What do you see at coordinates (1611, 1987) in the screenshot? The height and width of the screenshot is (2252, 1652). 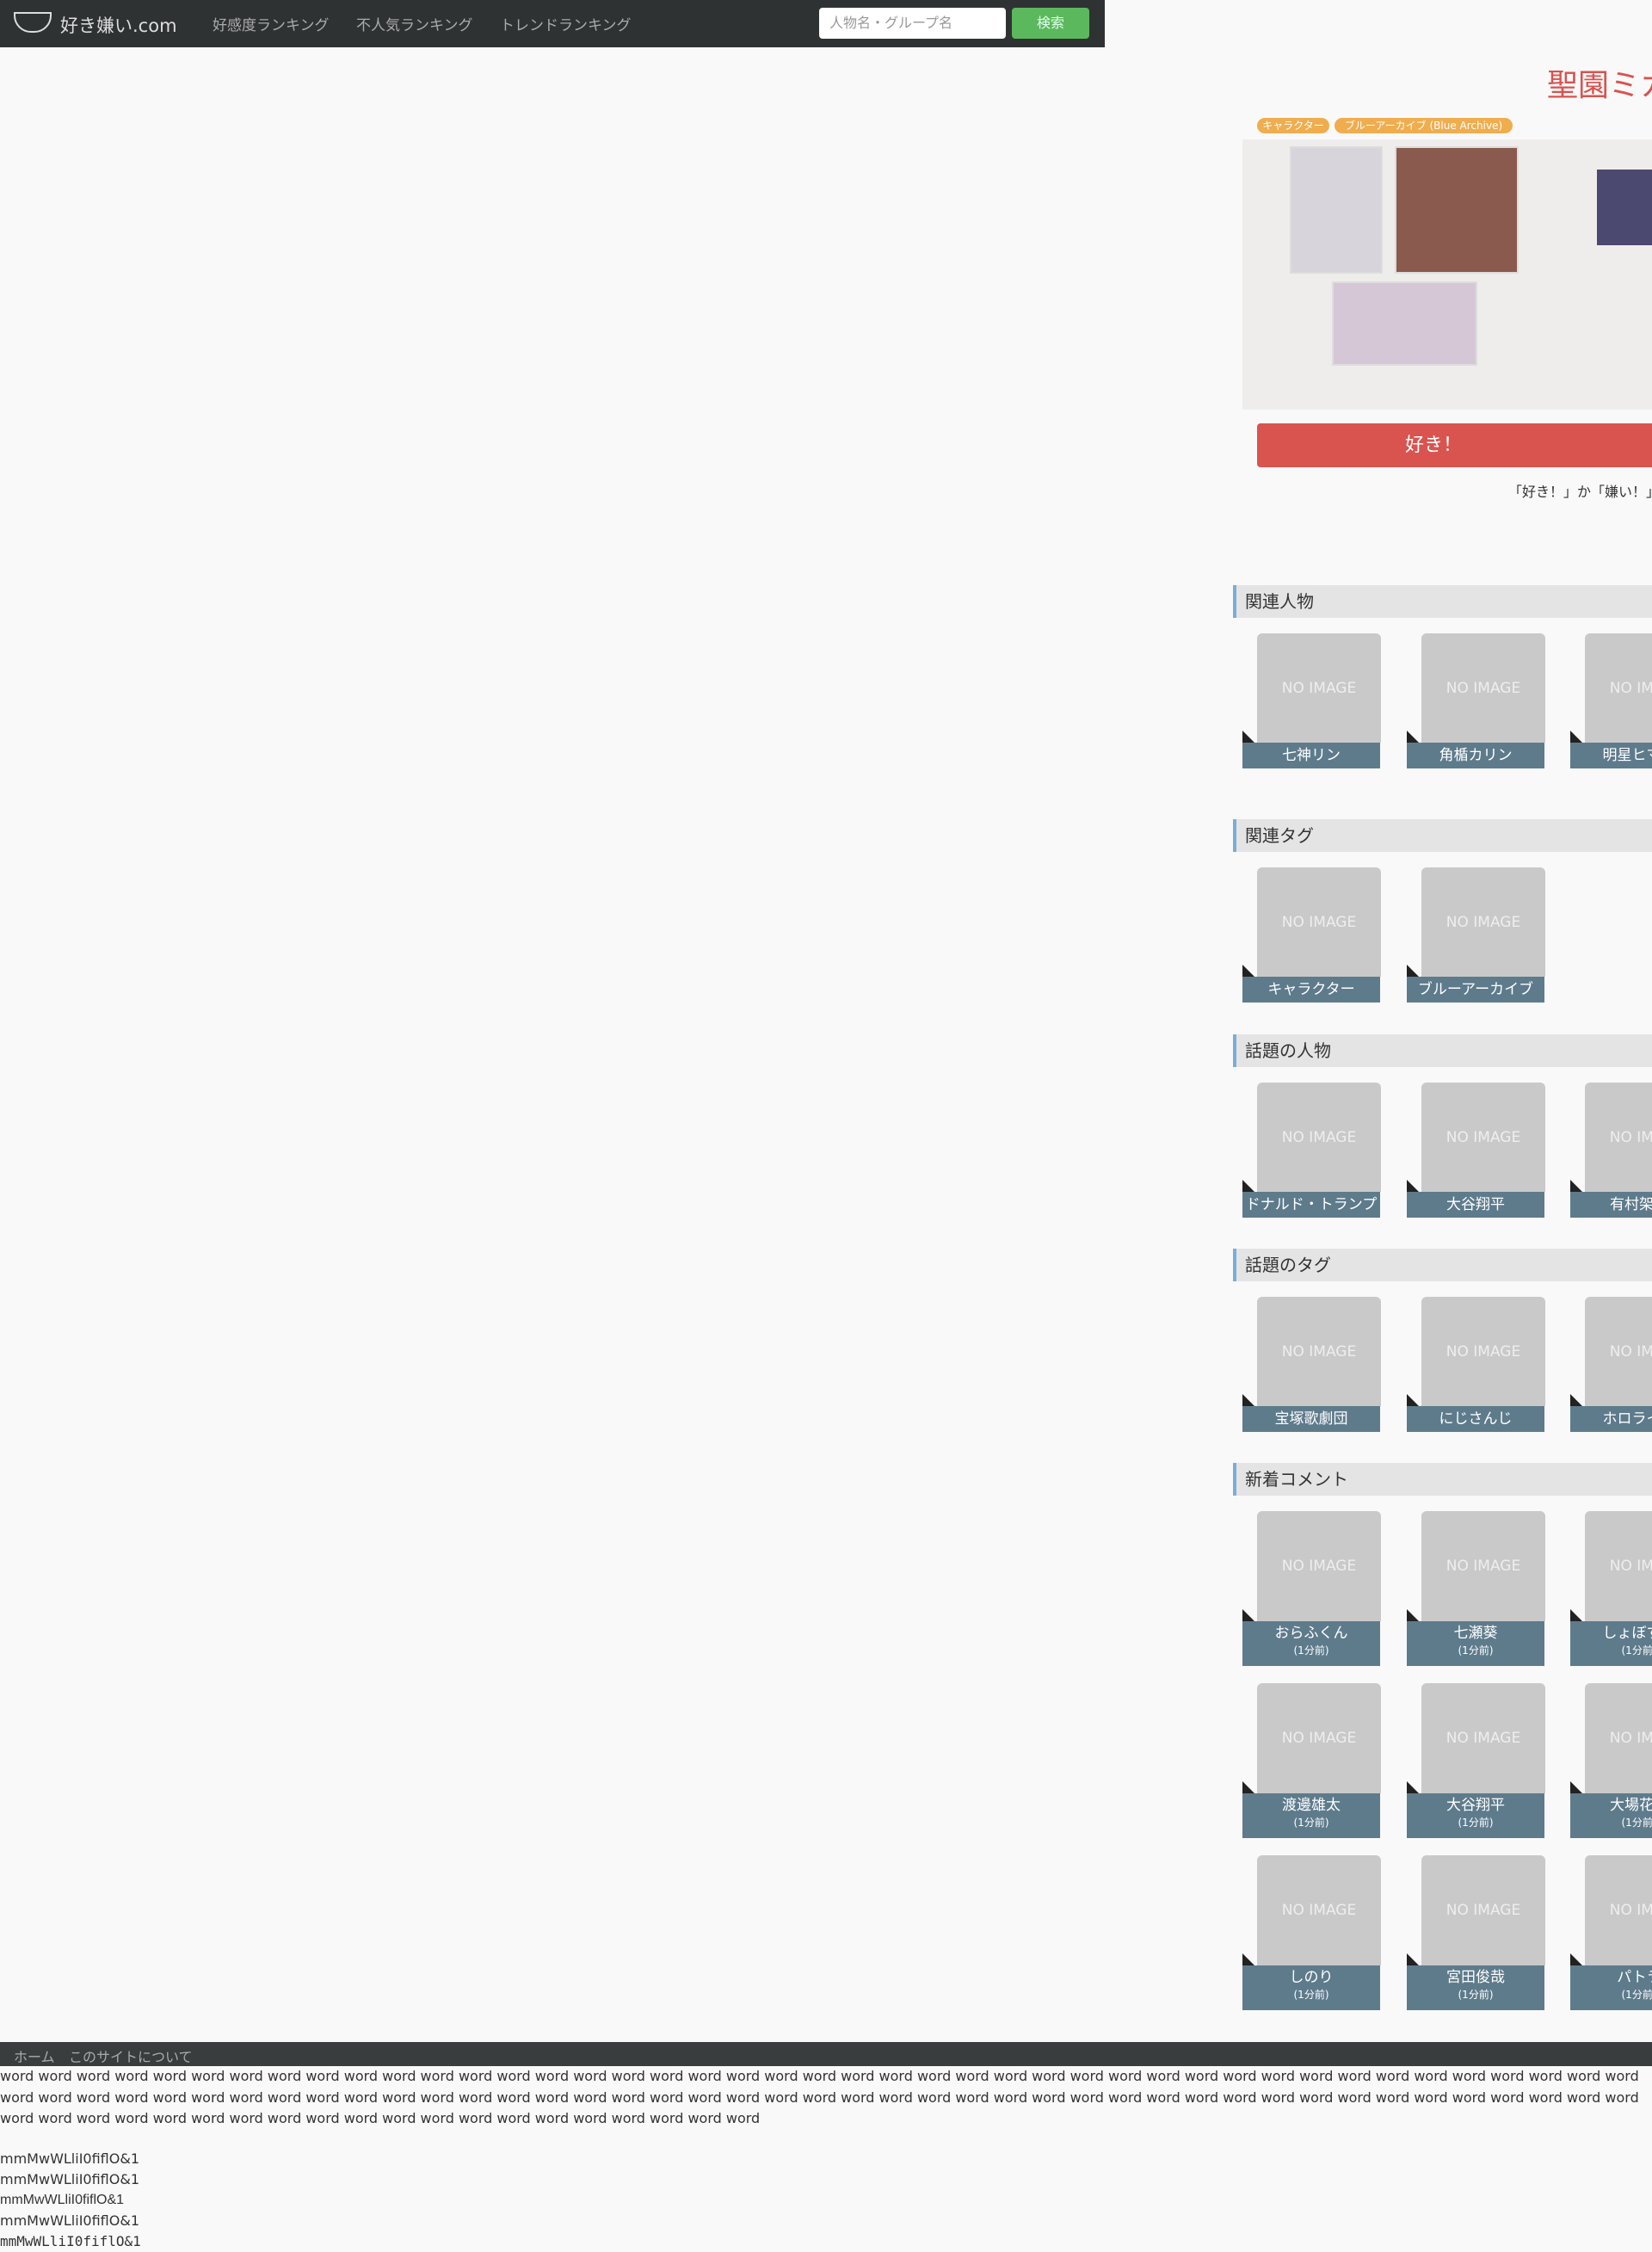 I see `card-label: パトラ (1分前)` at bounding box center [1611, 1987].